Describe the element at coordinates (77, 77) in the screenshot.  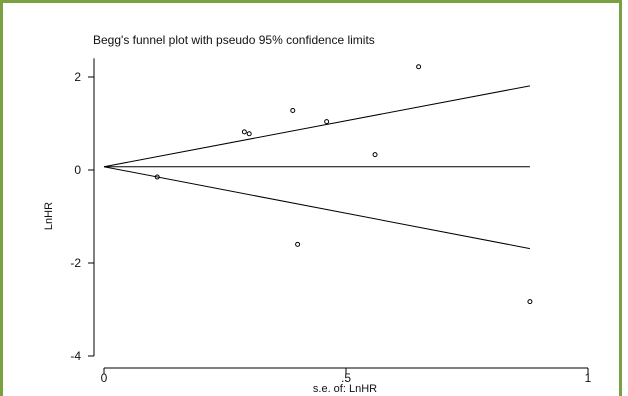
I see `y-tick-label: 2` at that location.